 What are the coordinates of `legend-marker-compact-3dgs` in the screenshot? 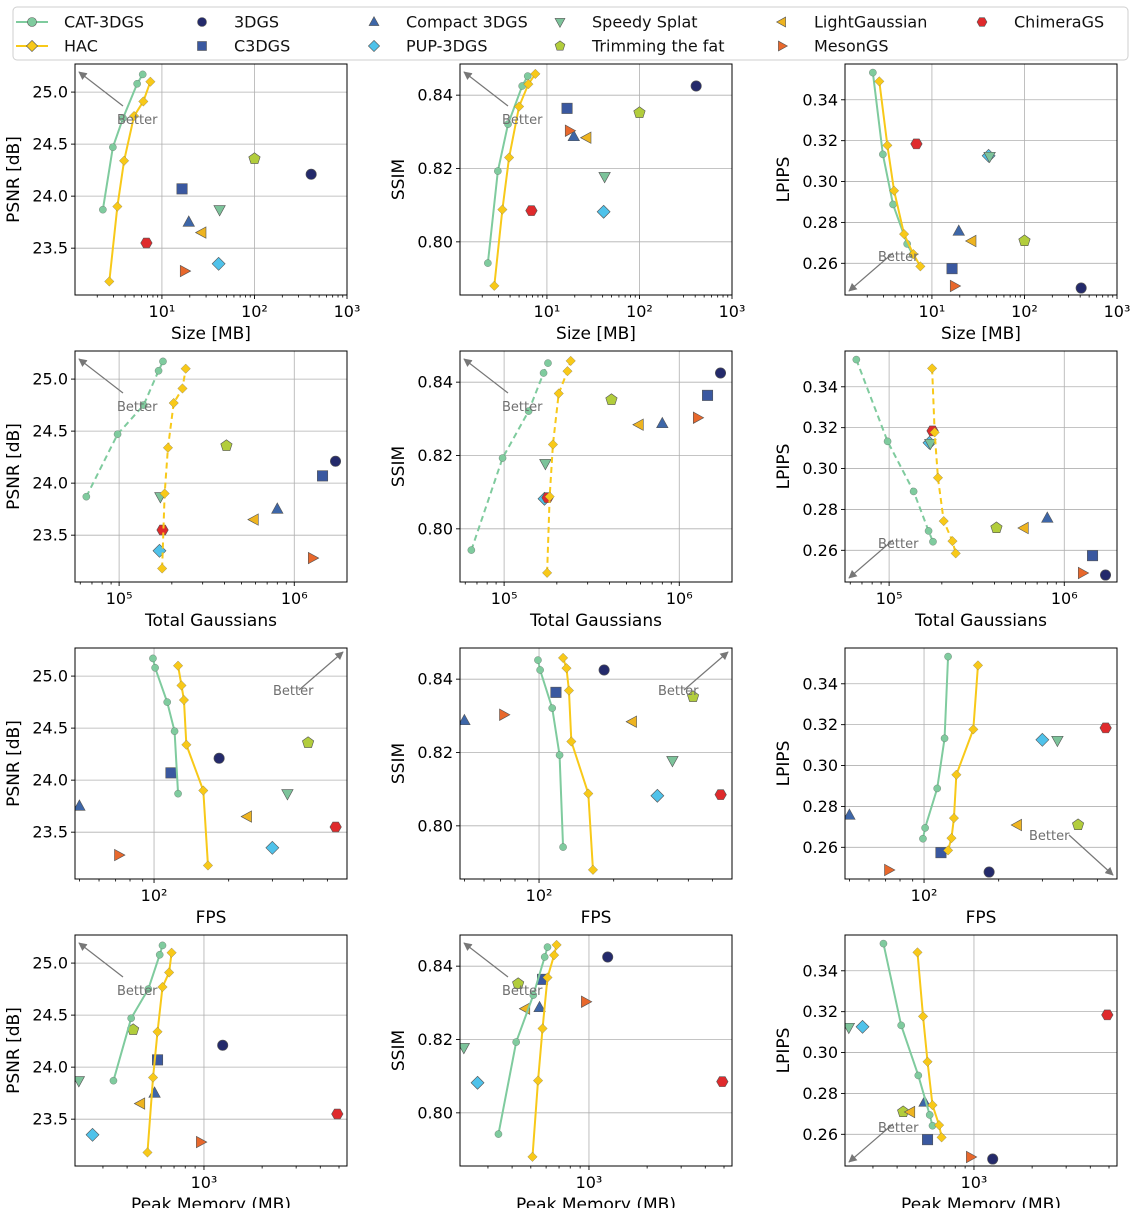 It's located at (374, 20).